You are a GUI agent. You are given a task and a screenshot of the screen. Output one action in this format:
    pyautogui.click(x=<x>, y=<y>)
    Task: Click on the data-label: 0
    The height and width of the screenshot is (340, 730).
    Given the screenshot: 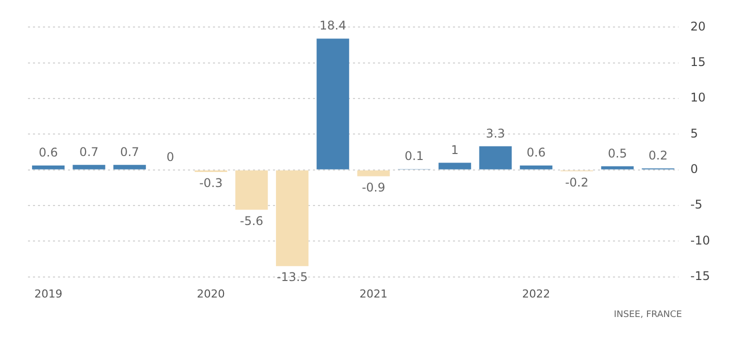 What is the action you would take?
    pyautogui.click(x=170, y=157)
    